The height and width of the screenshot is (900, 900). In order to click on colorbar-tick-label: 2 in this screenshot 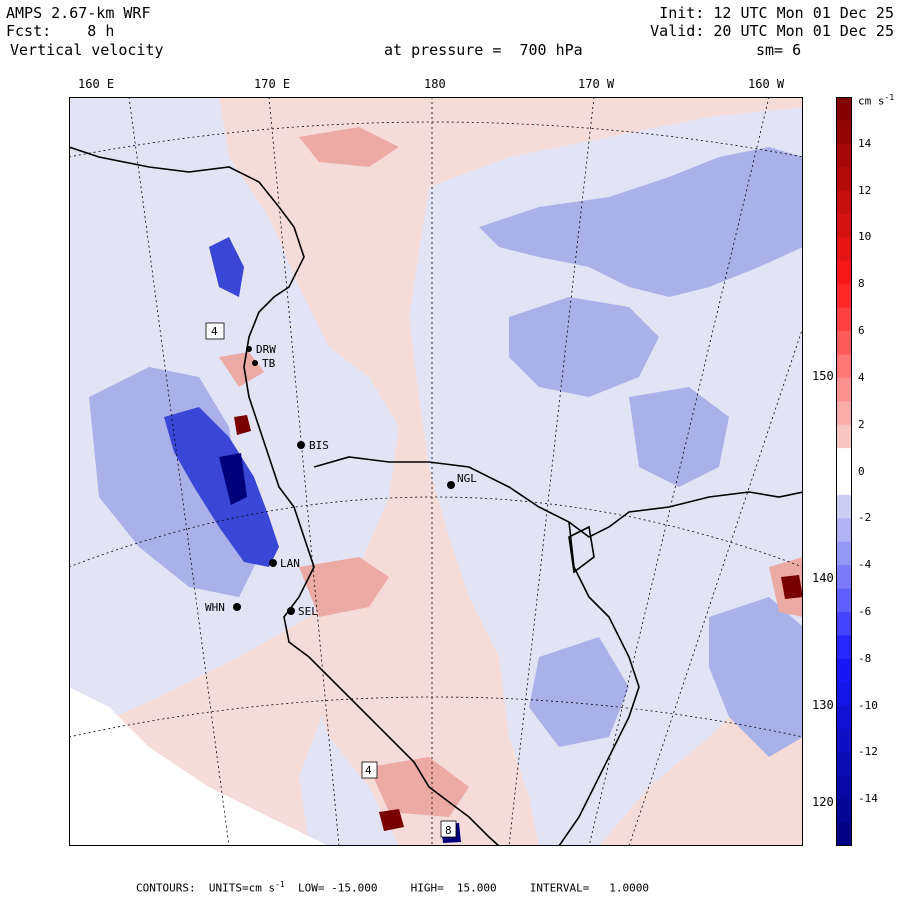, I will do `click(861, 424)`.